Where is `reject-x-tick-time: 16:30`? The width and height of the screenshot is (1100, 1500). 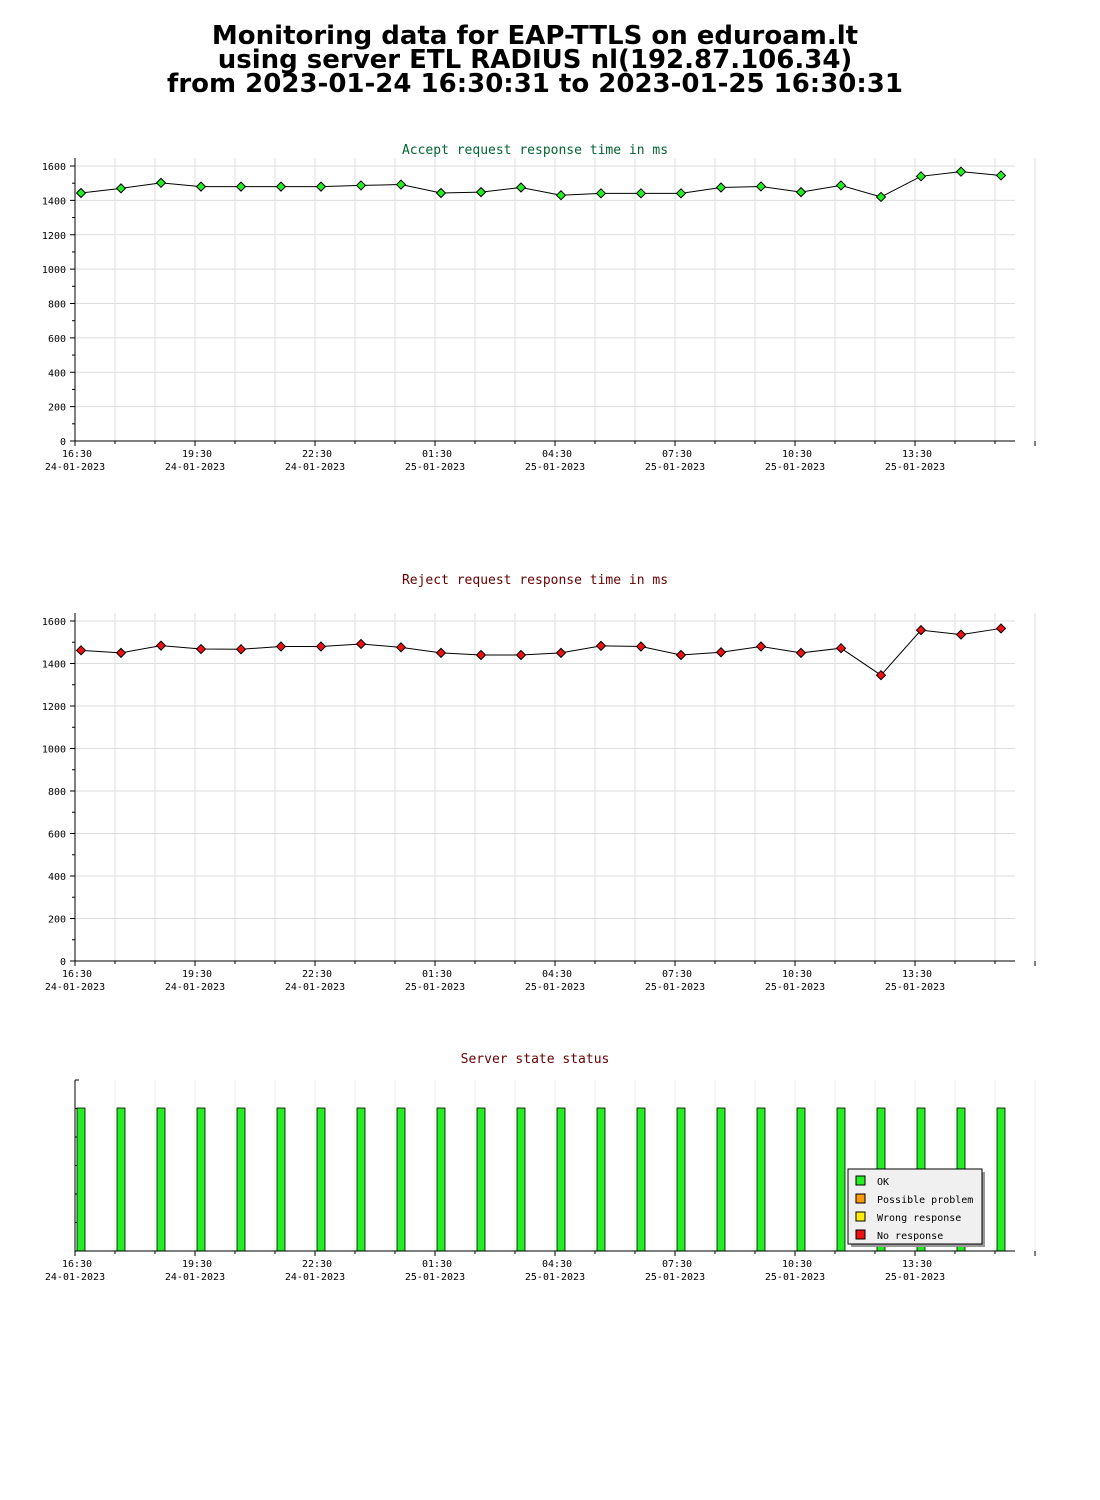 reject-x-tick-time: 16:30 is located at coordinates (77, 974).